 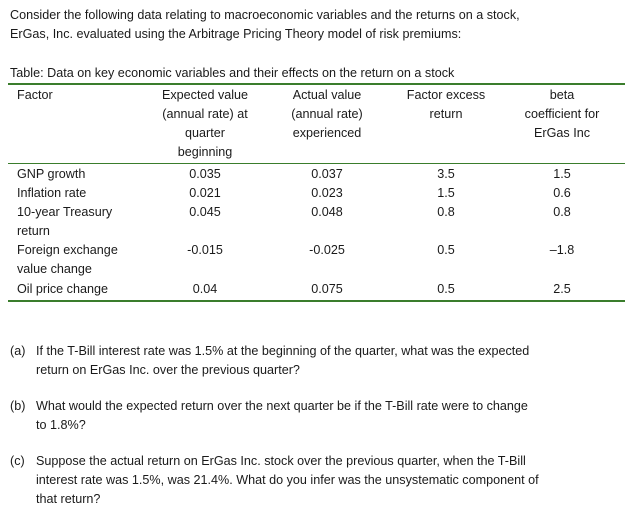 What do you see at coordinates (205, 114) in the screenshot?
I see `column-header: (annual rate) at` at bounding box center [205, 114].